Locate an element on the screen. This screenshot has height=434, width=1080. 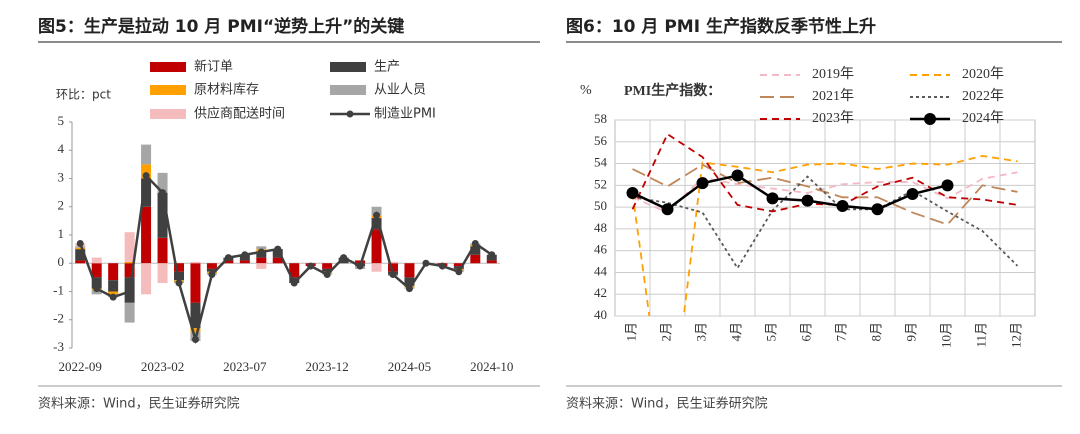
x-tick-label: 5月 is located at coordinates (770, 332).